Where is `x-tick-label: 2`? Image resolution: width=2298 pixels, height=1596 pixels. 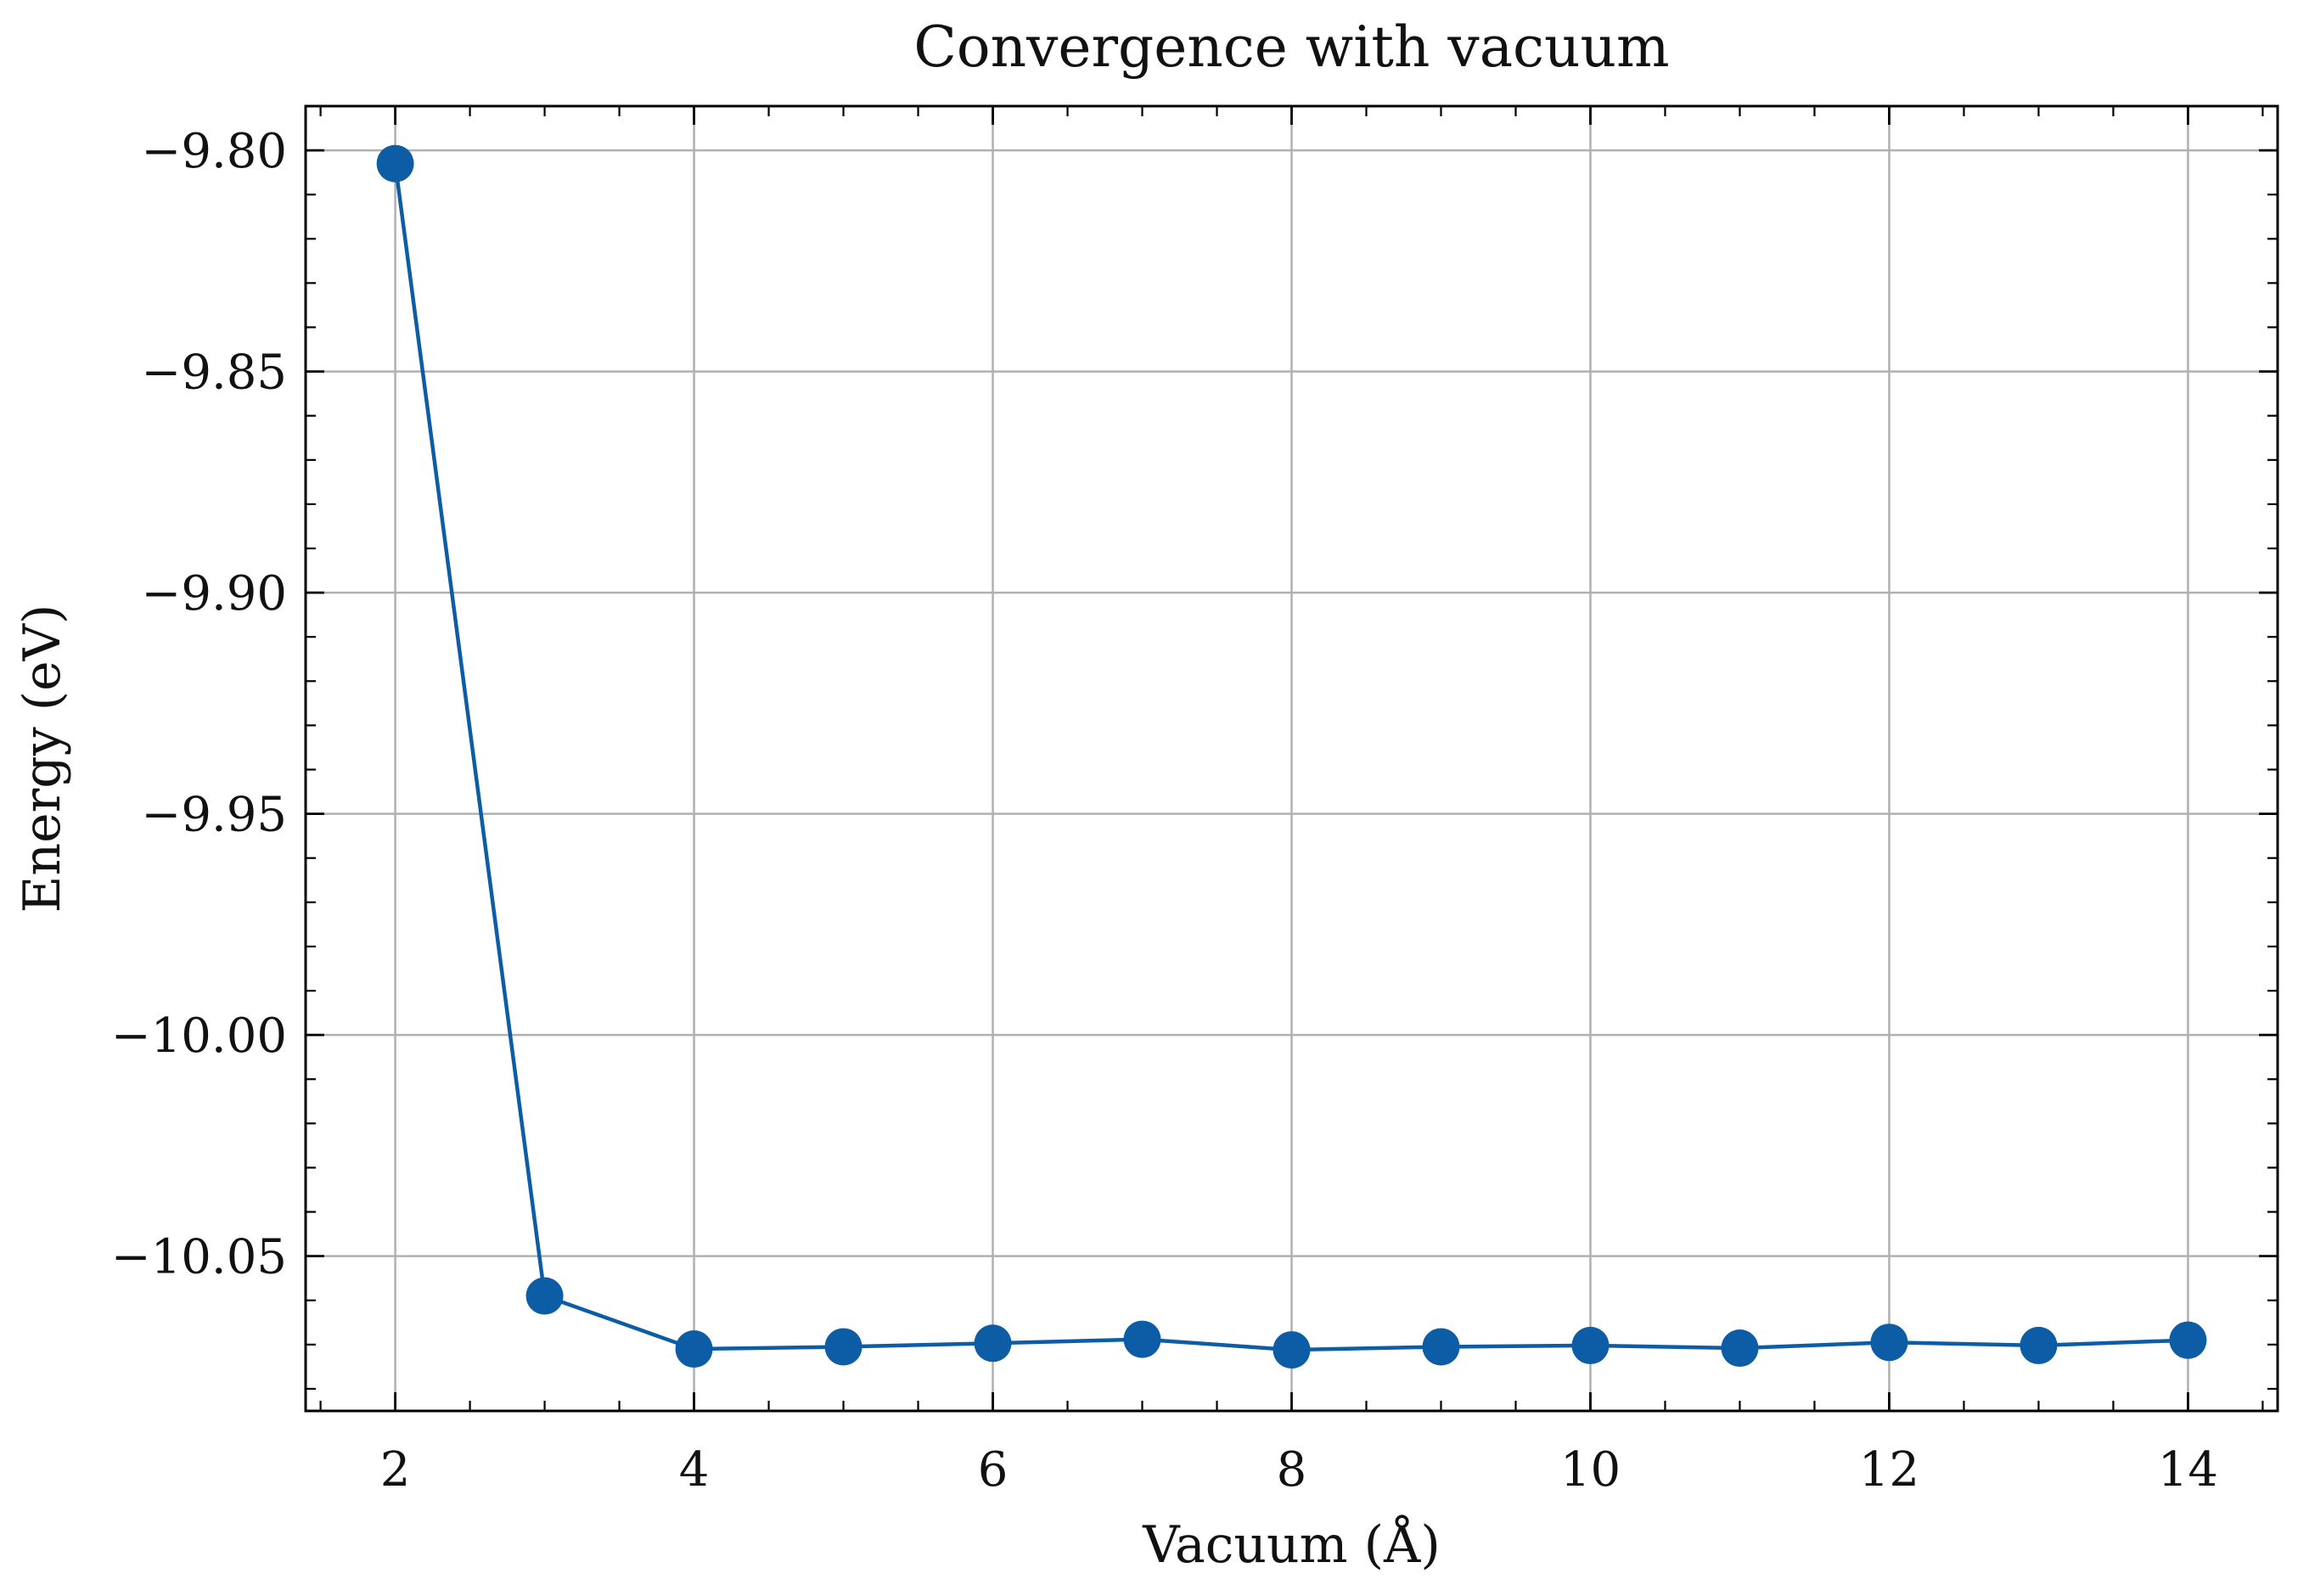 x-tick-label: 2 is located at coordinates (395, 1470).